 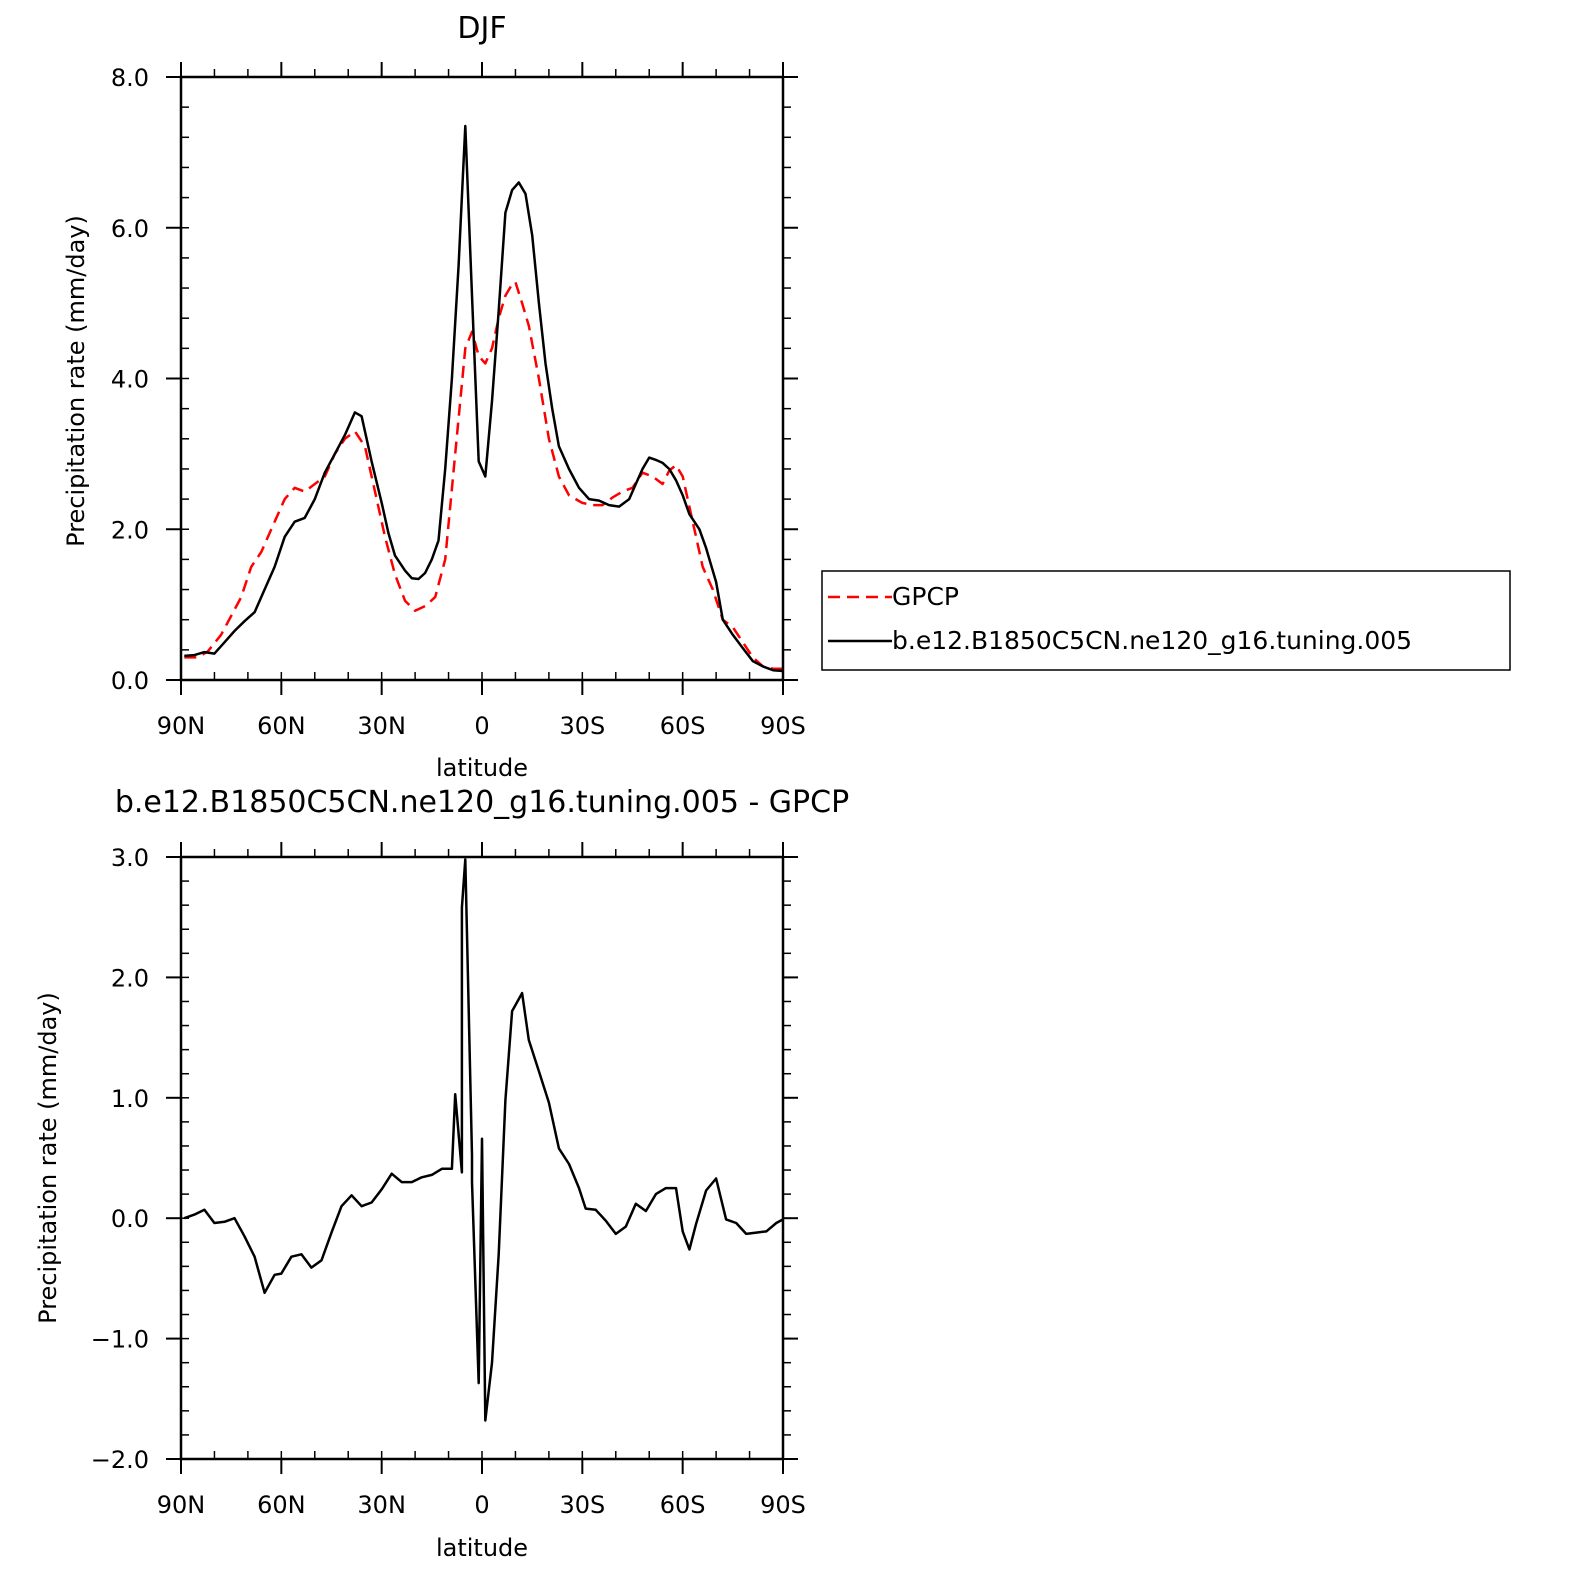 What do you see at coordinates (381, 726) in the screenshot?
I see `top-x-tick-label: 30N` at bounding box center [381, 726].